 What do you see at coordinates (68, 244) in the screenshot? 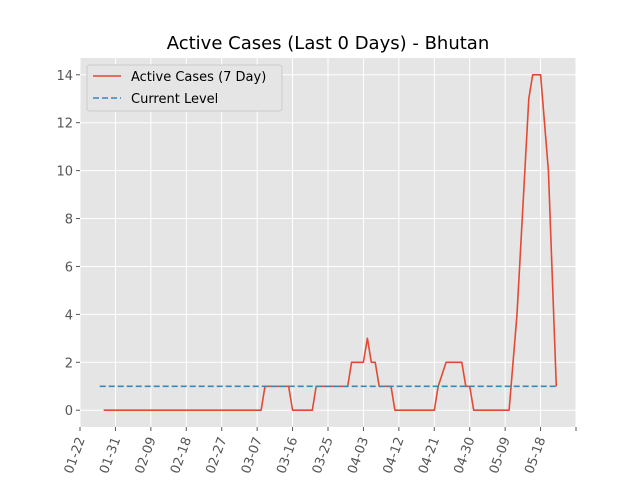
I see `y-axis: 0 2 4 6 8 10 12 14` at bounding box center [68, 244].